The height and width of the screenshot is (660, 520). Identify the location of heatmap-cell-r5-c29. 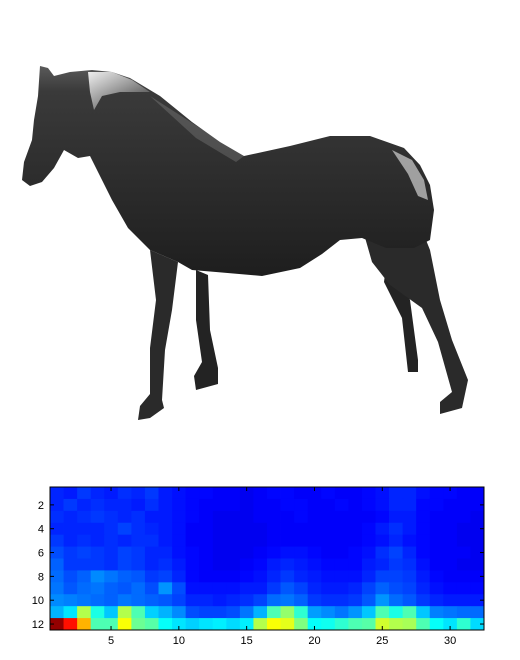
(436, 540).